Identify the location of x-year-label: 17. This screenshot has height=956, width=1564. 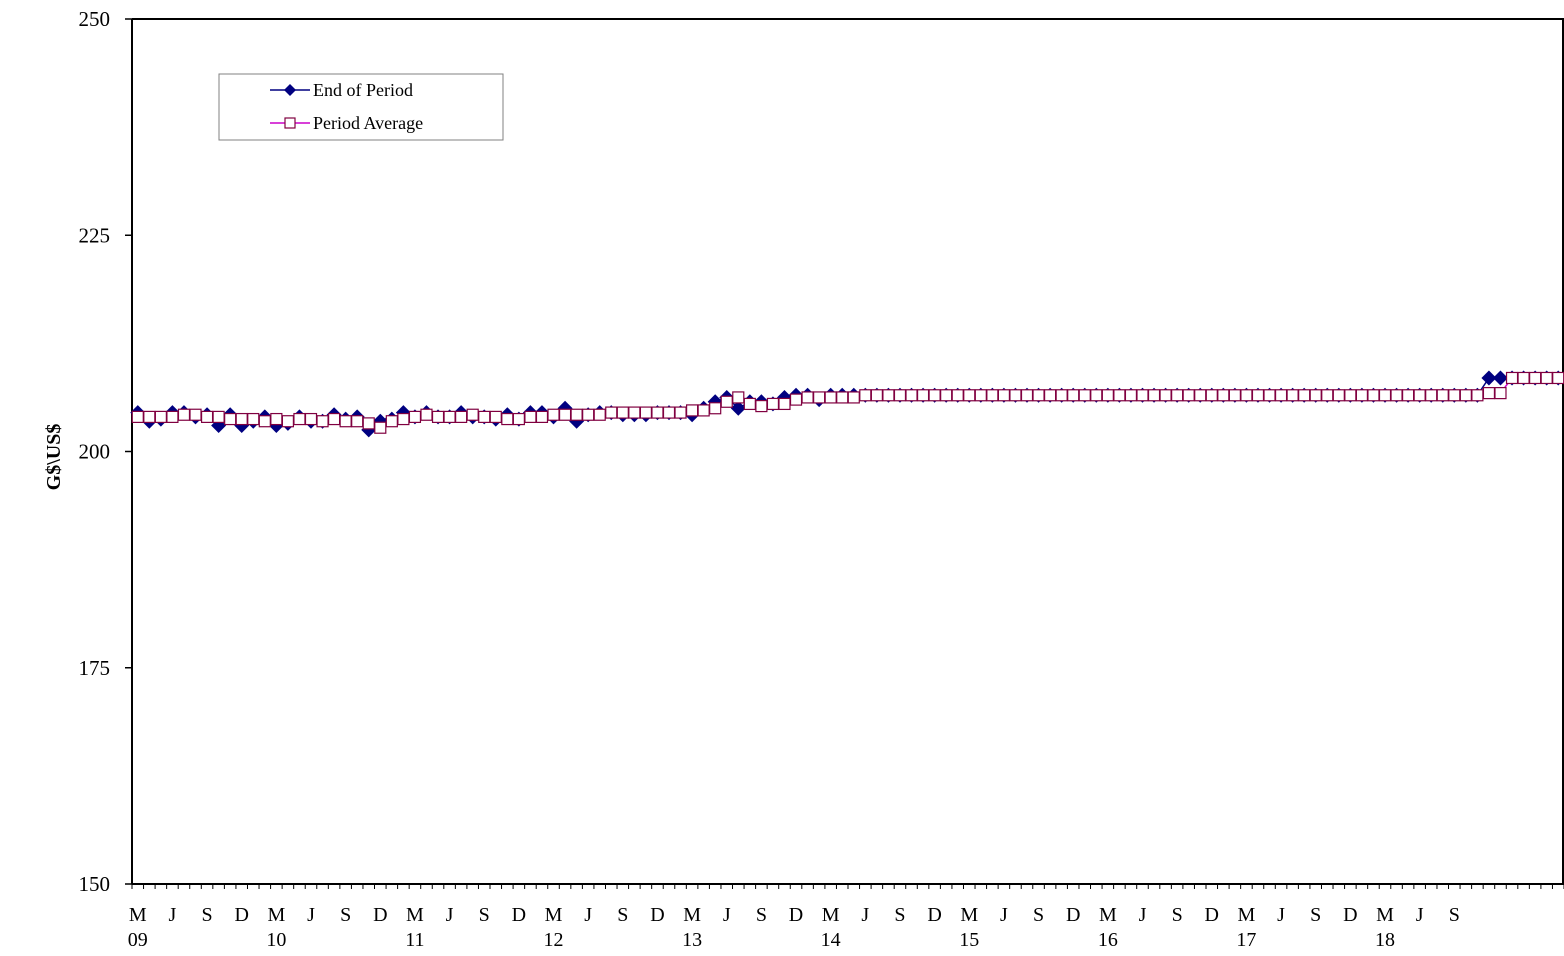
(1246, 940).